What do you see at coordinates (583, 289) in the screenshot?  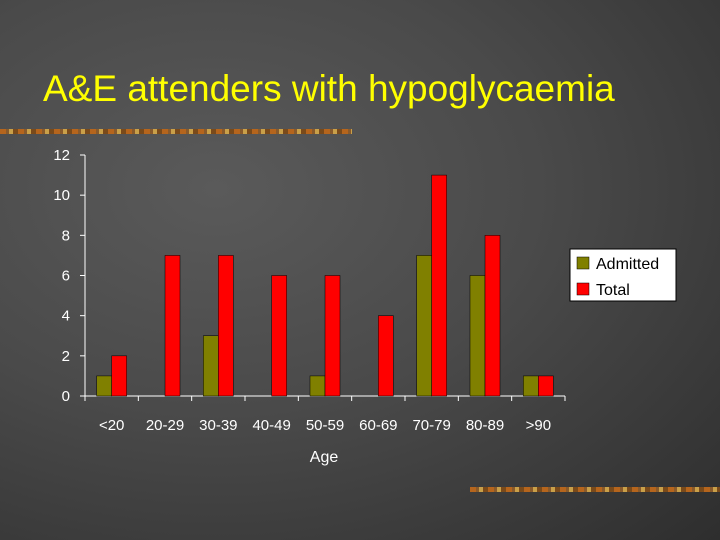 I see `legend-swatch-total` at bounding box center [583, 289].